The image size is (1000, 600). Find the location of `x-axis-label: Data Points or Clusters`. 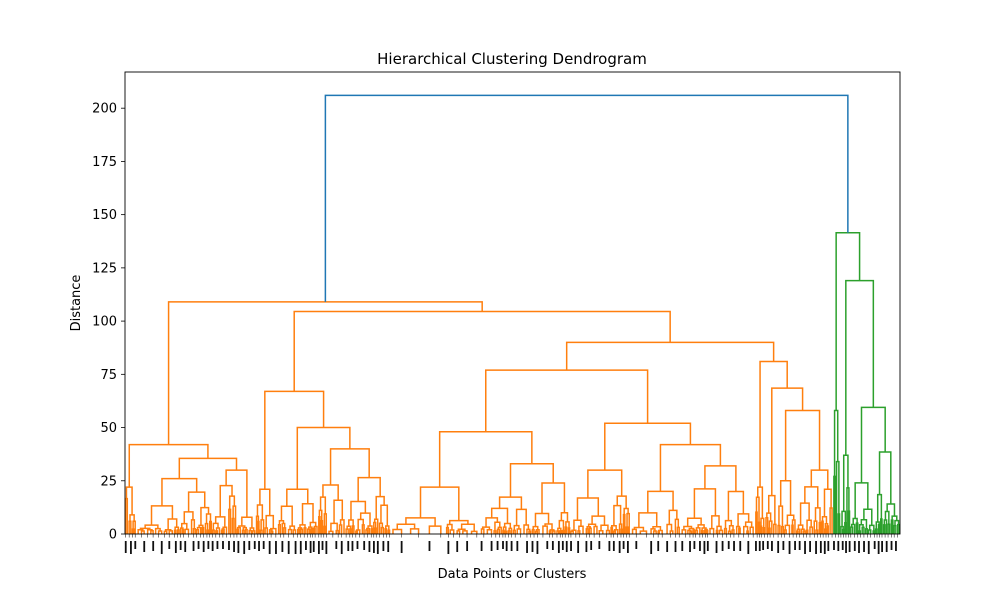

x-axis-label: Data Points or Clusters is located at coordinates (512, 574).